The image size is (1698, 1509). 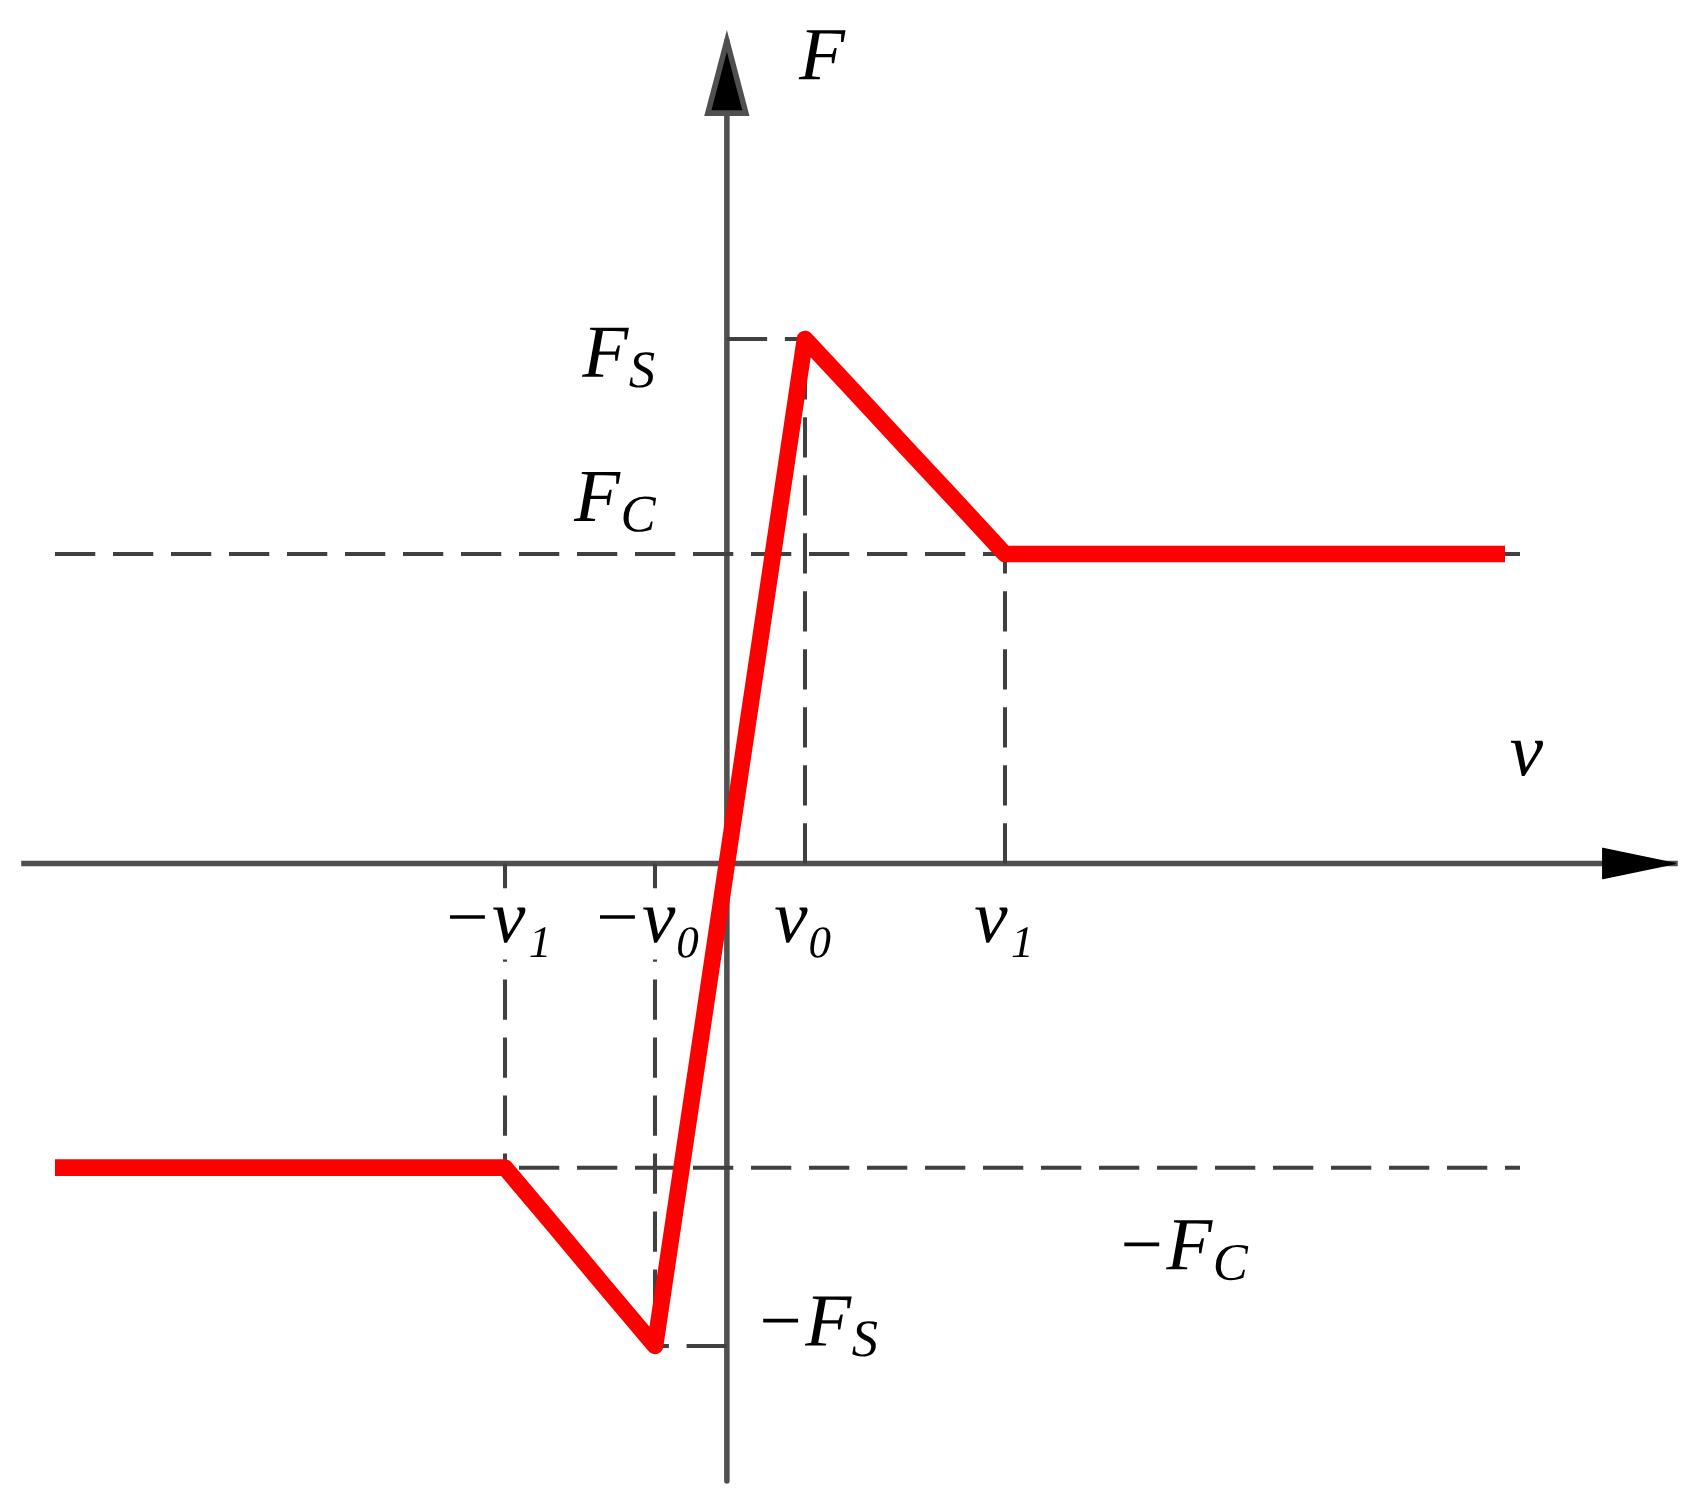 What do you see at coordinates (615, 501) in the screenshot?
I see `ref-line-label: F$_{C}$` at bounding box center [615, 501].